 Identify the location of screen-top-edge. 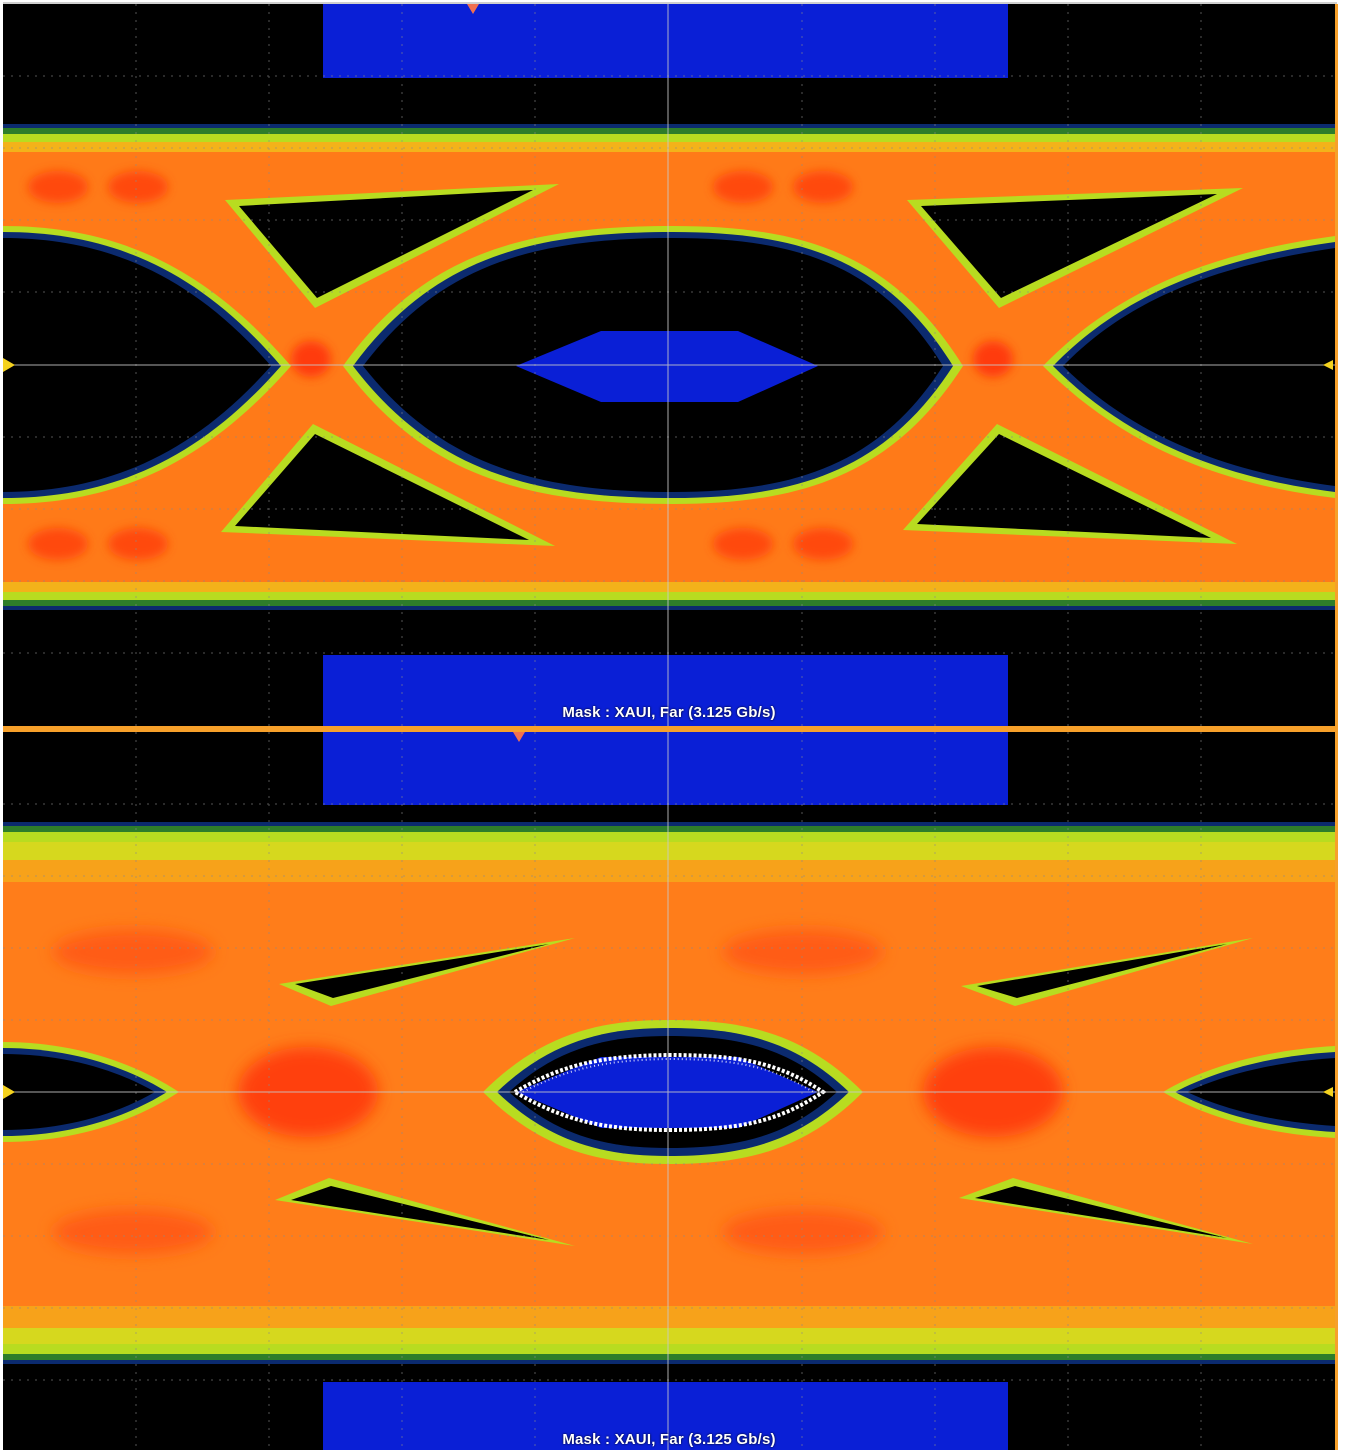
(670, 3).